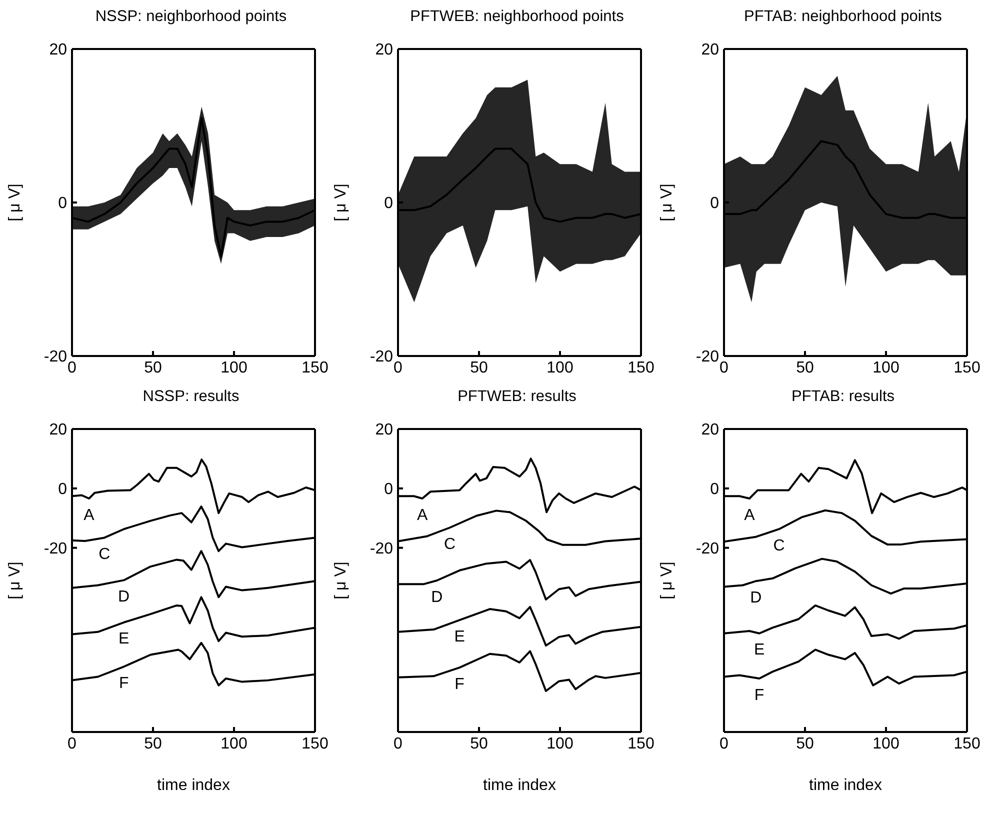 The width and height of the screenshot is (998, 823). Describe the element at coordinates (191, 397) in the screenshot. I see `chart-title: NSSP: results` at that location.